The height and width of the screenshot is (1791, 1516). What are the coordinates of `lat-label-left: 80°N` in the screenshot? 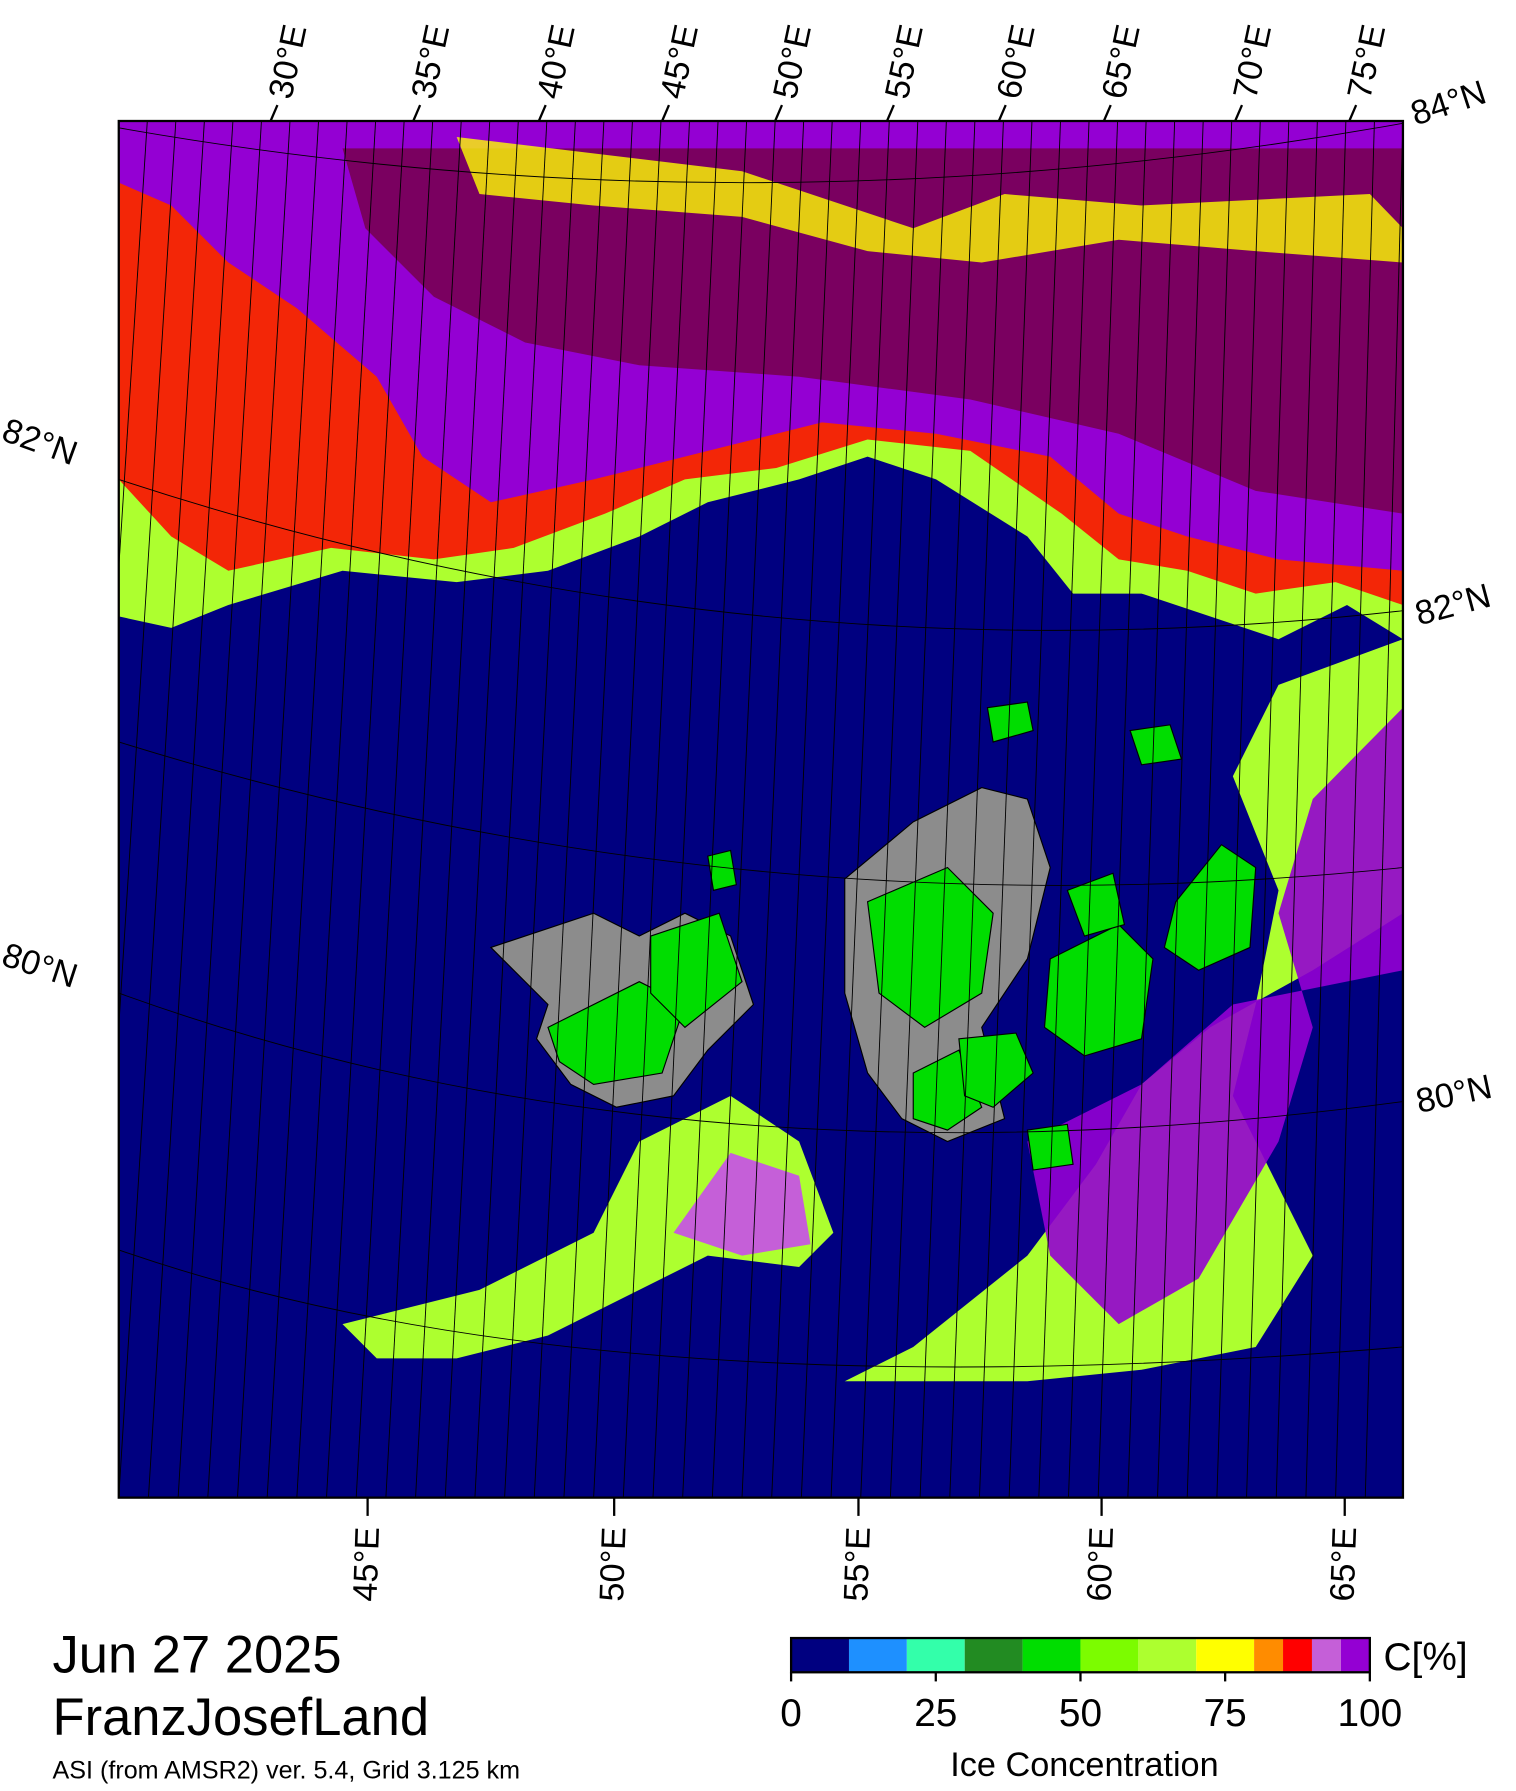 It's located at (41, 966).